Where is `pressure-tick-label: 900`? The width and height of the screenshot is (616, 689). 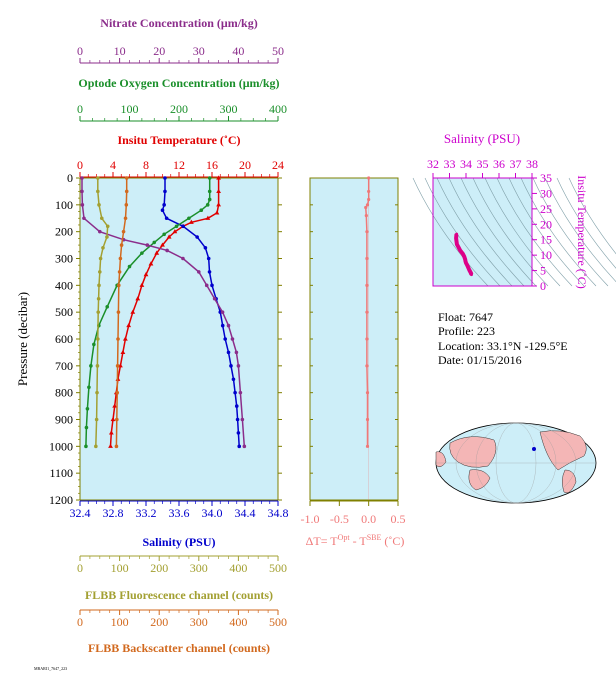
pressure-tick-label: 900 is located at coordinates (64, 420).